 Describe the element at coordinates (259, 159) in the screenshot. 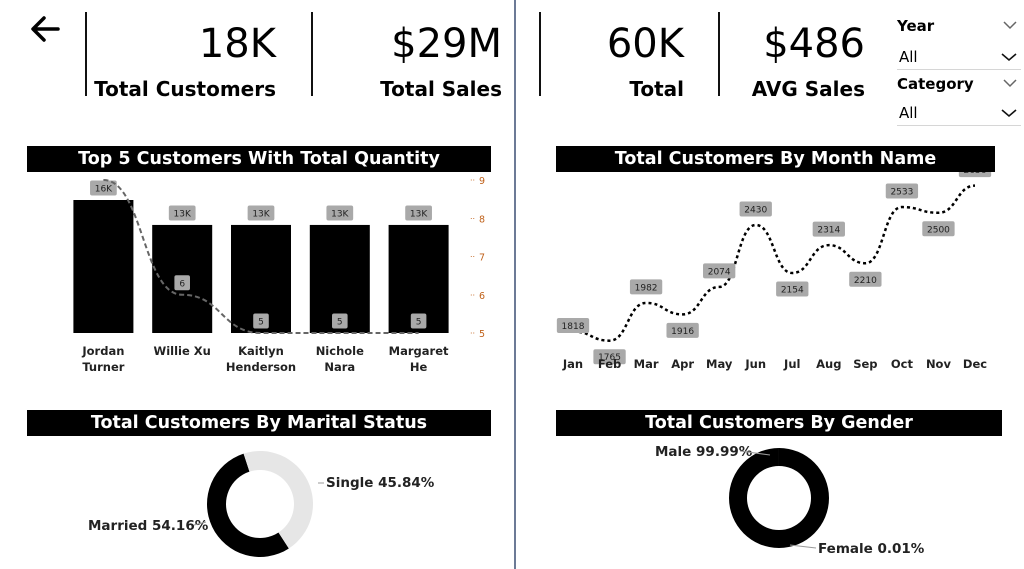

I see `top5-chart-title: Top 5 Customers With Total Quantity` at that location.